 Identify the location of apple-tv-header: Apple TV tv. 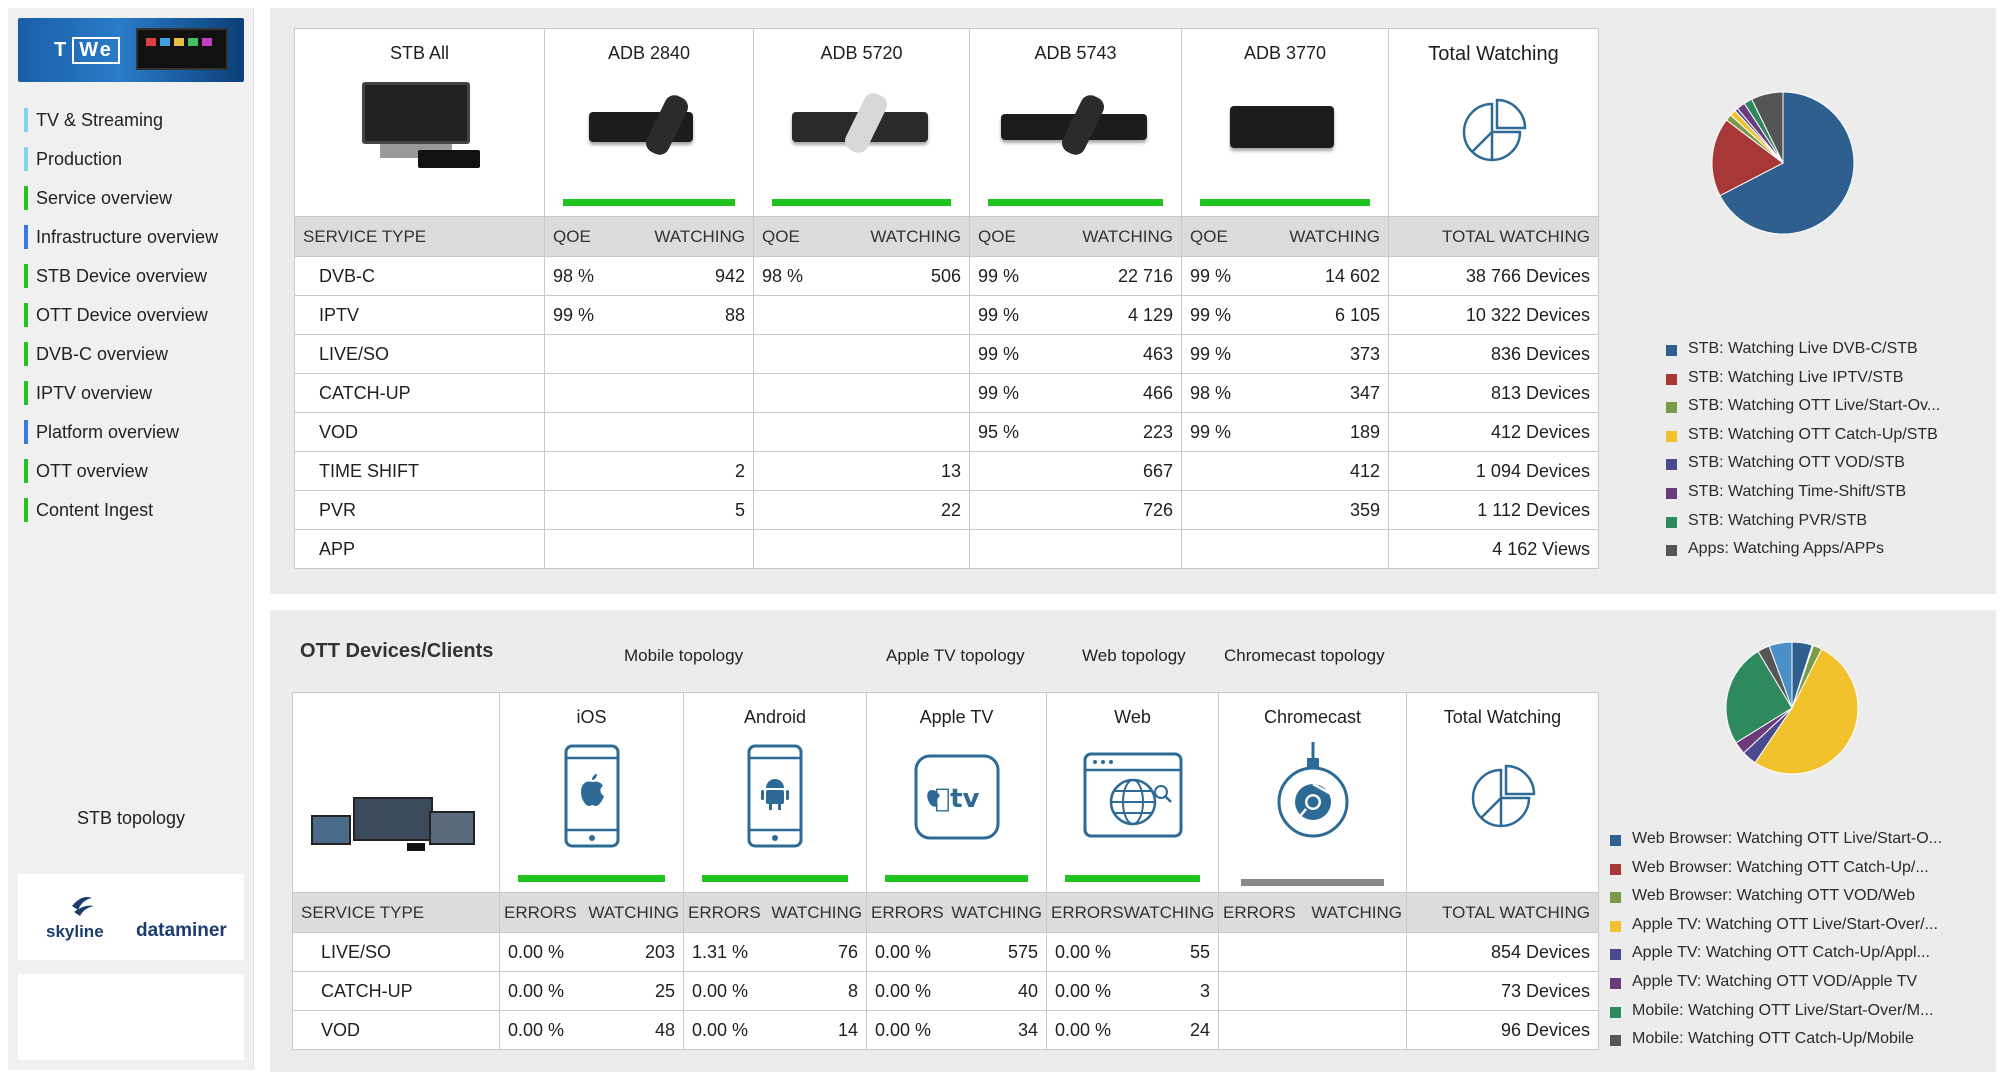
(956, 792).